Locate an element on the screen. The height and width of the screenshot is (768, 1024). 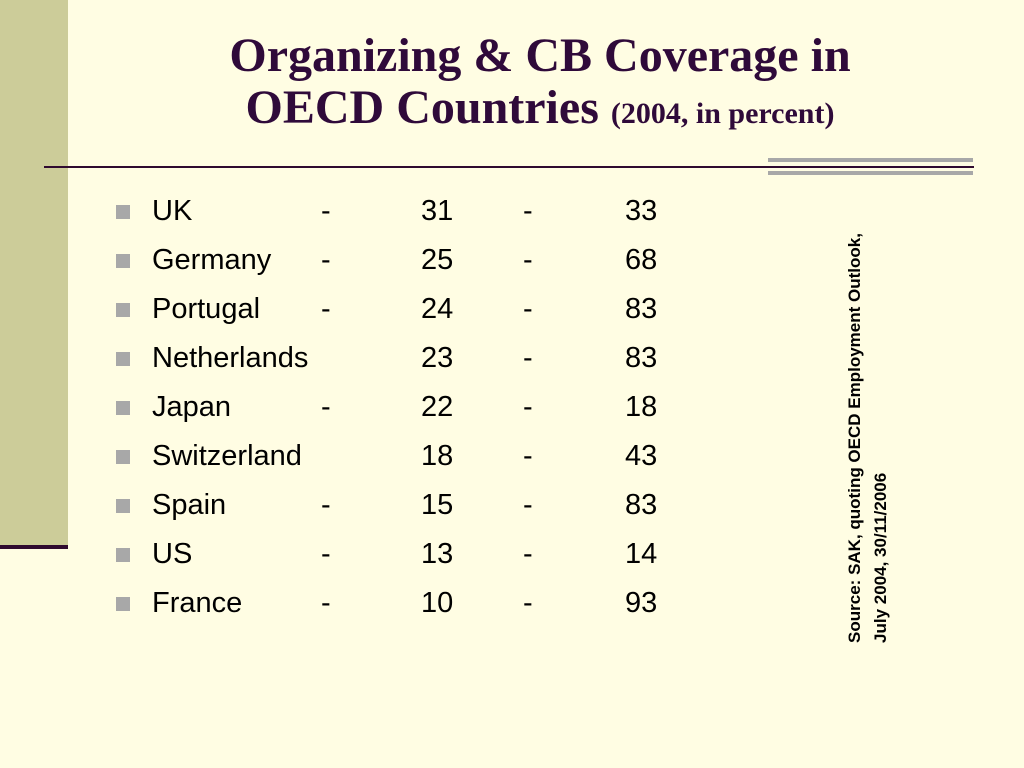
organizing-rate: 31 is located at coordinates (437, 211).